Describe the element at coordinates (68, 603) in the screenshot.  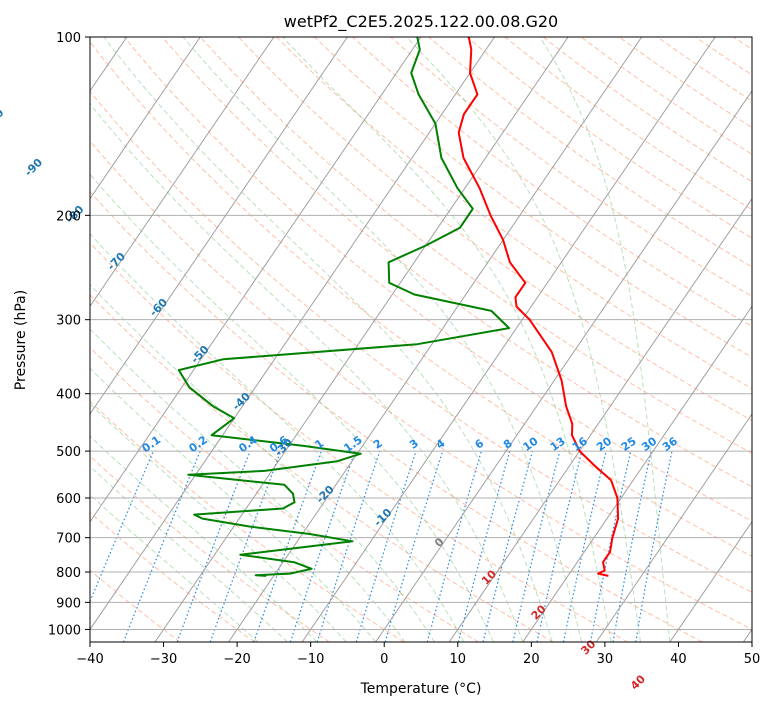
I see `y-tick-label: 900` at that location.